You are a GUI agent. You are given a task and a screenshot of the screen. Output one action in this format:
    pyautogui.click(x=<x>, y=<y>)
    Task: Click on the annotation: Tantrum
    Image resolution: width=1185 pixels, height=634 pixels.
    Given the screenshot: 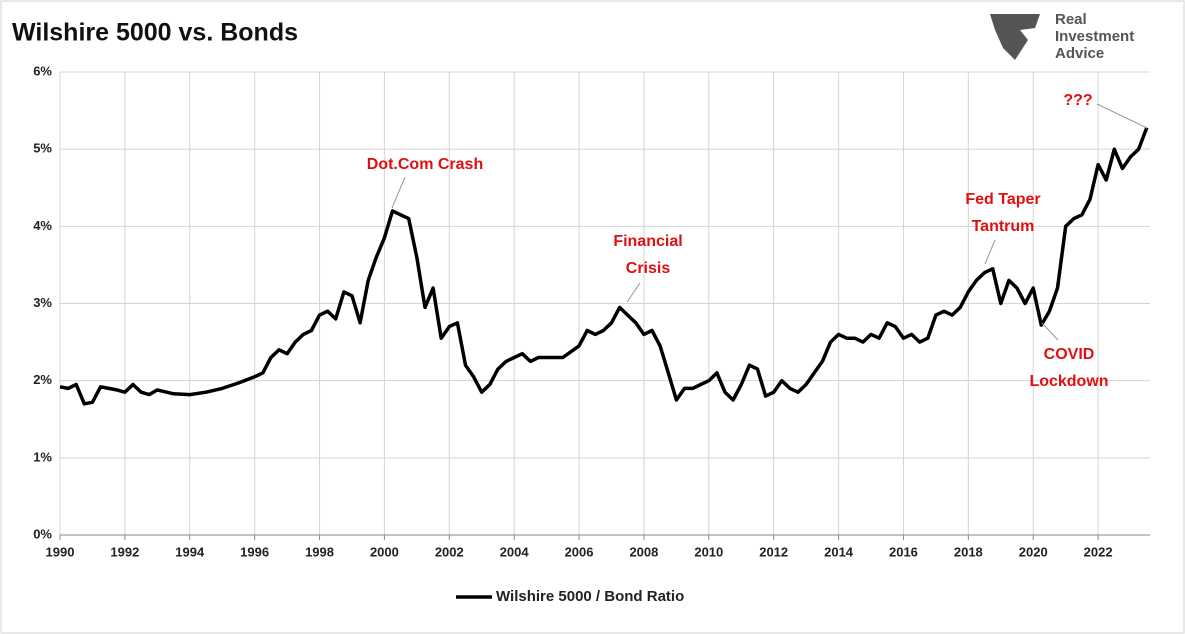 What is the action you would take?
    pyautogui.click(x=1003, y=226)
    